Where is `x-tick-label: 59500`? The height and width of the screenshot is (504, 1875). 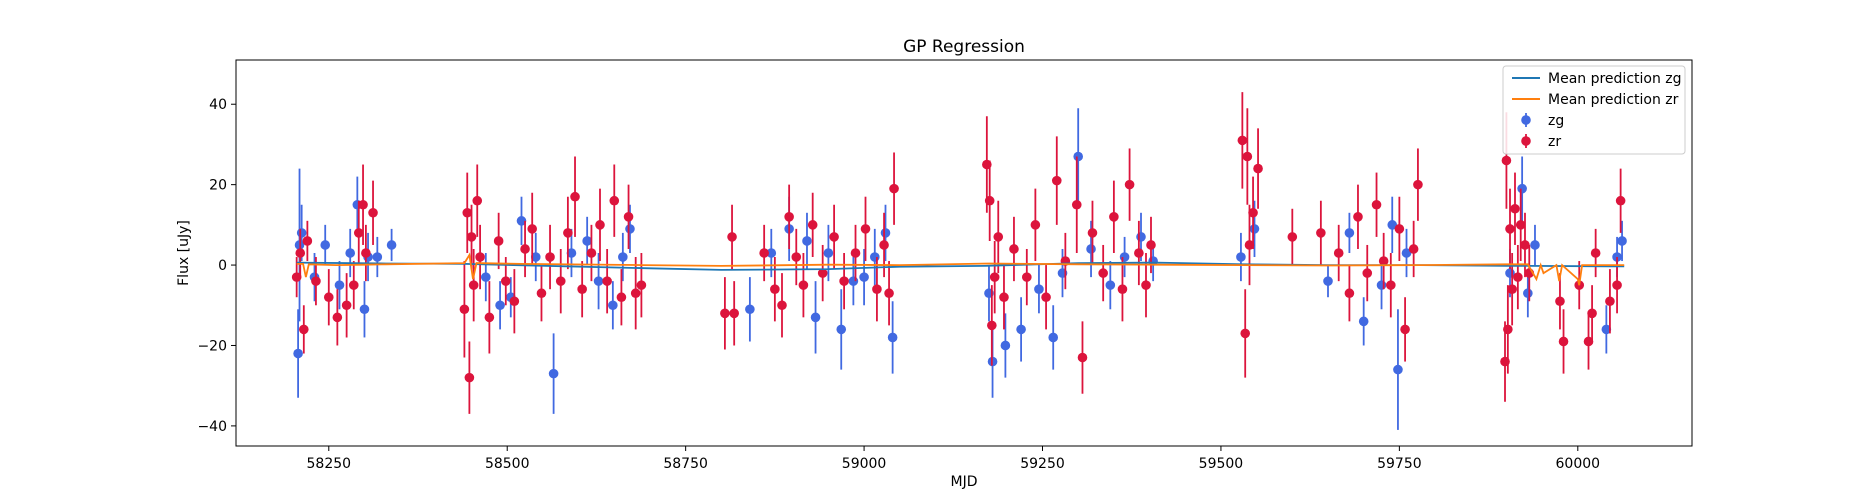
x-tick-label: 59500 is located at coordinates (1221, 464).